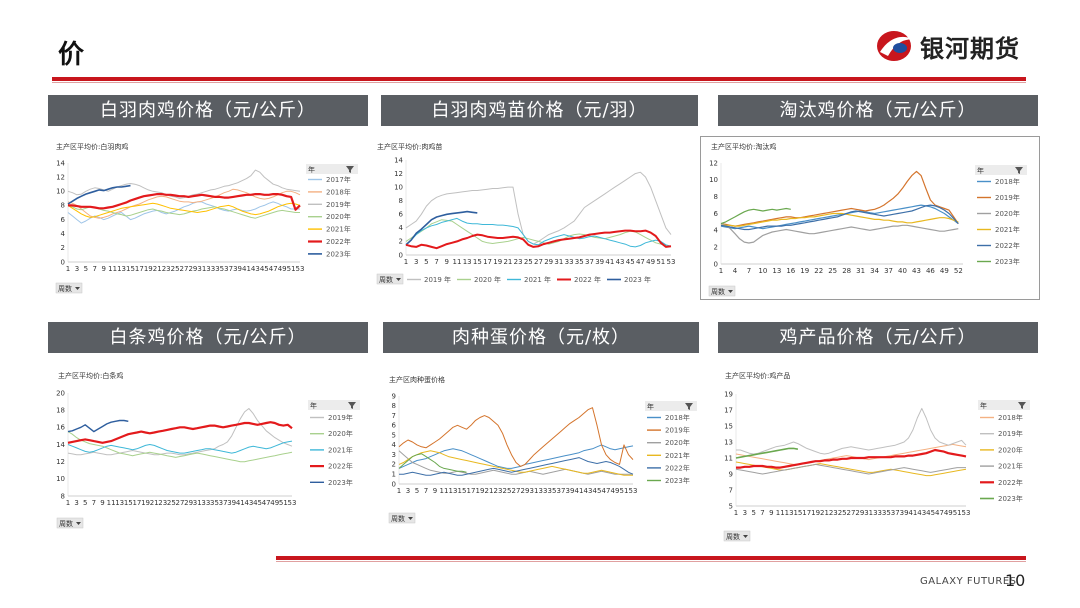 This screenshot has height=608, width=1080. What do you see at coordinates (175, 269) in the screenshot?
I see `x-tick-label: 25` at bounding box center [175, 269].